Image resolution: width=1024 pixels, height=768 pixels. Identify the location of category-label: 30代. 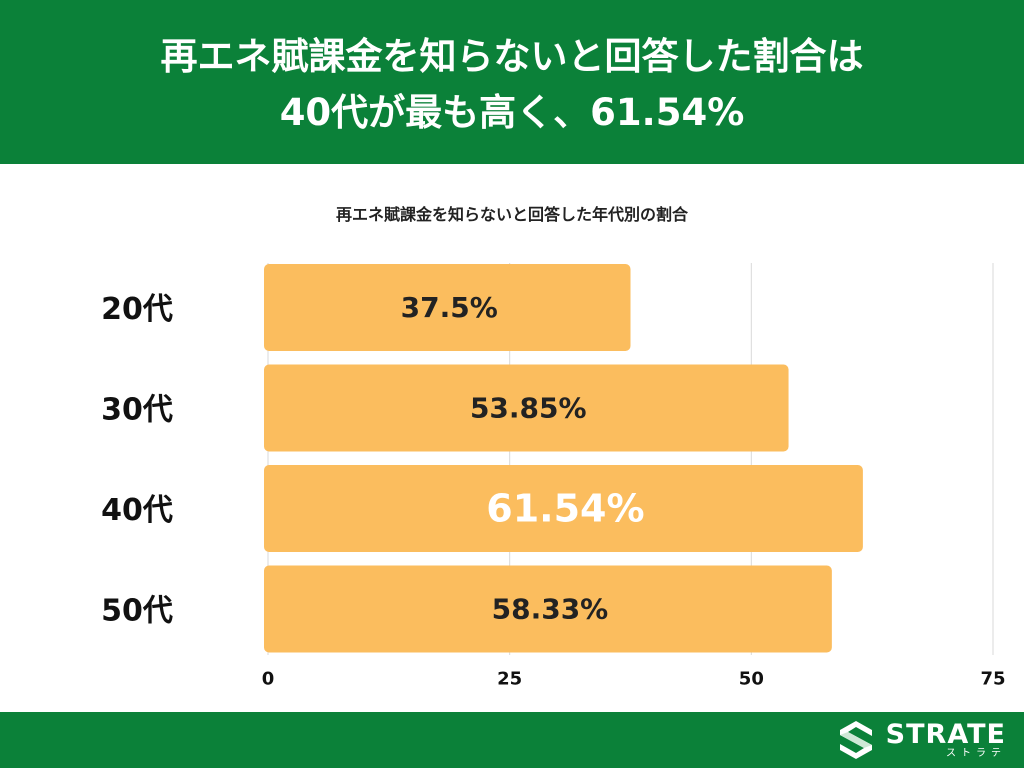
(137, 410).